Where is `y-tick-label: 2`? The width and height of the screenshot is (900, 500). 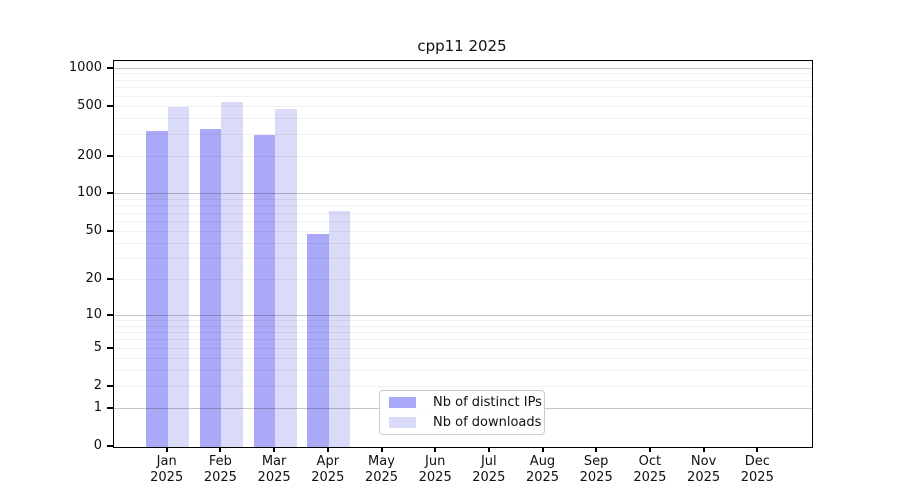 y-tick-label: 2 is located at coordinates (97, 385).